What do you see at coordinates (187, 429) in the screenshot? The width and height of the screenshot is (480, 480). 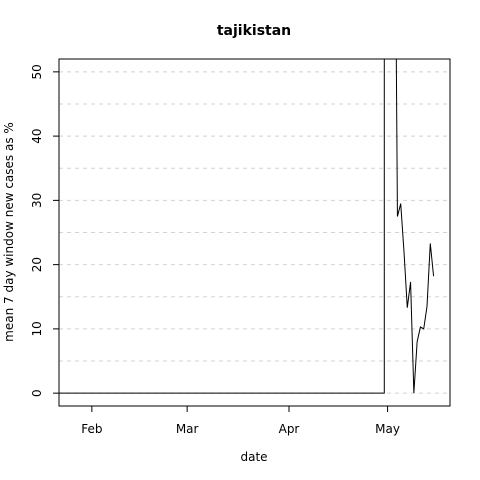 I see `x-tick-label: Mar` at bounding box center [187, 429].